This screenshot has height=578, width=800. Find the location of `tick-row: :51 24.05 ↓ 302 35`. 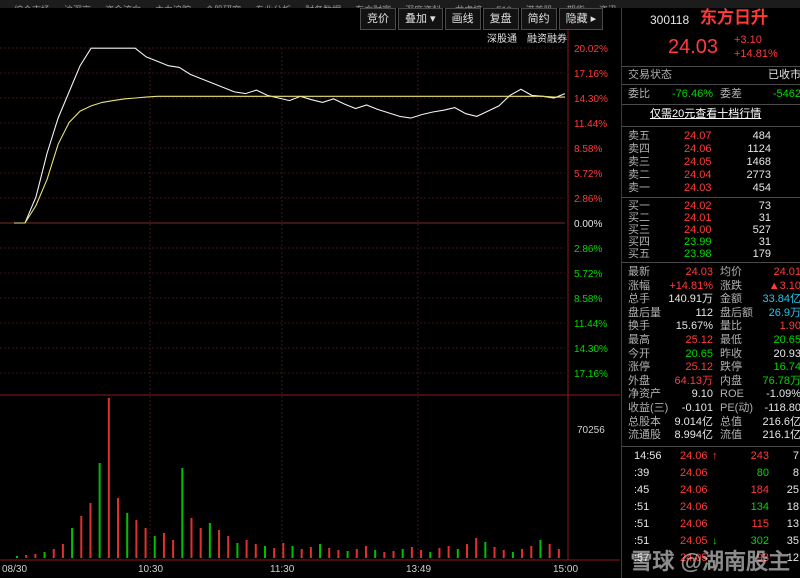

tick-row: :51 24.05 ↓ 302 35 is located at coordinates (711, 541).